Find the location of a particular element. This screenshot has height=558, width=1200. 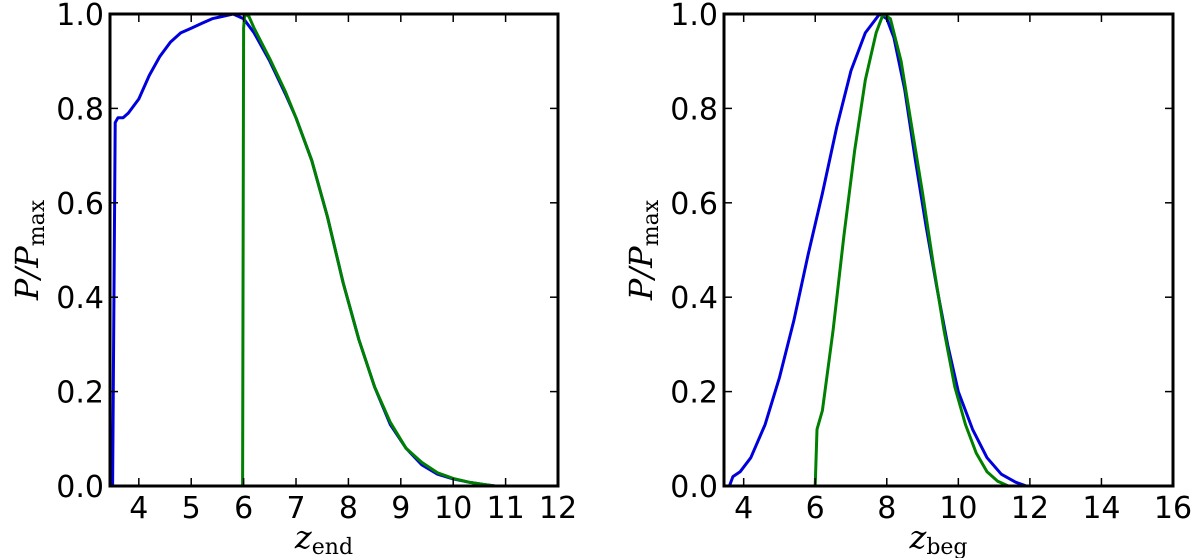

x-tick-label: 14 is located at coordinates (1101, 508).